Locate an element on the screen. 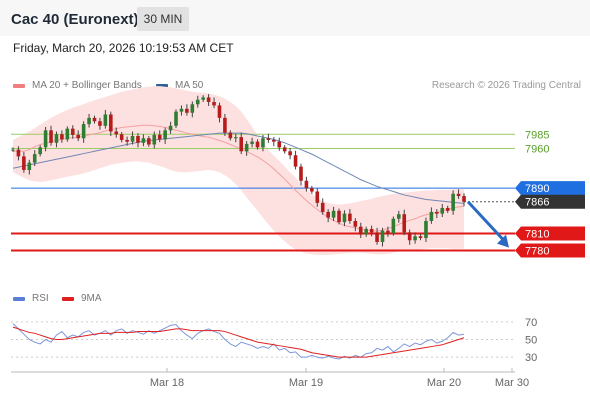 Image resolution: width=590 pixels, height=400 pixels. rsi-series-9ma is located at coordinates (238, 342).